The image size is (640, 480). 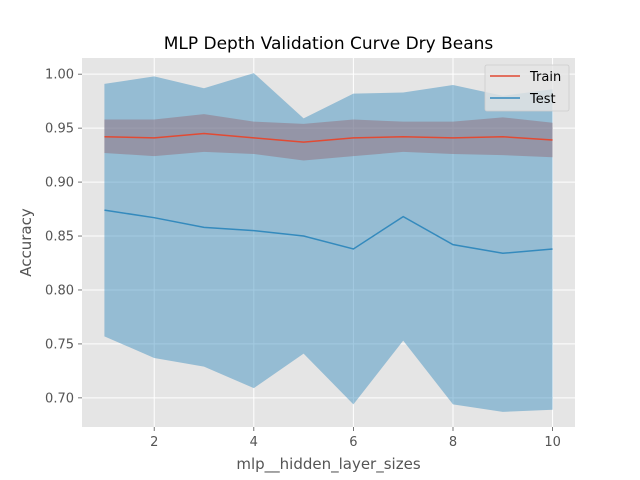 What do you see at coordinates (545, 77) in the screenshot?
I see `legend-label-train: Train` at bounding box center [545, 77].